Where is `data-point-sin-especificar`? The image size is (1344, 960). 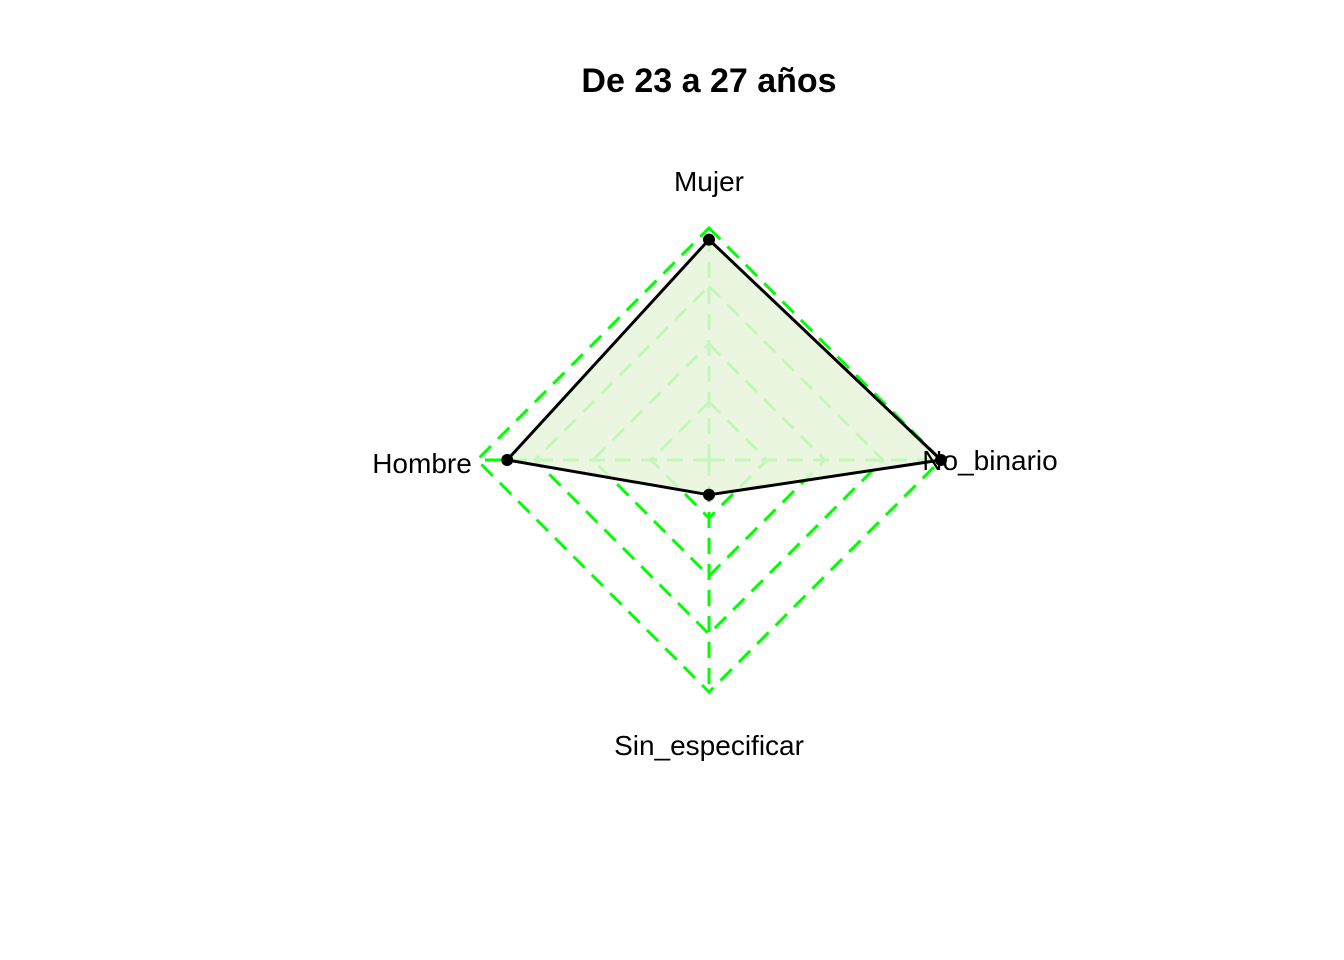 data-point-sin-especificar is located at coordinates (709, 494).